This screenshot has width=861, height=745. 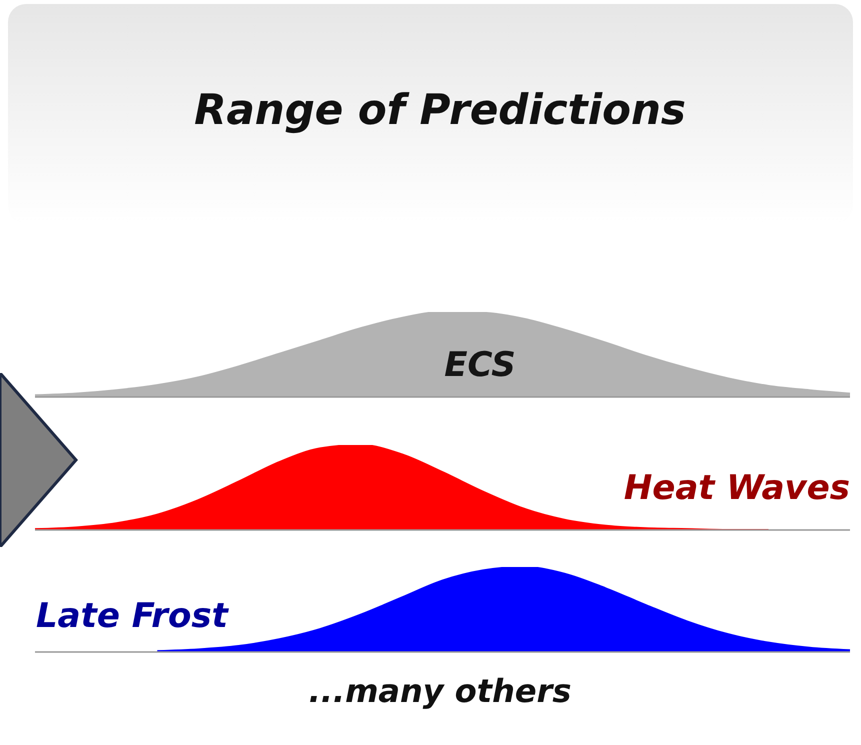 I want to click on series-label: Heat Waves, so click(x=736, y=488).